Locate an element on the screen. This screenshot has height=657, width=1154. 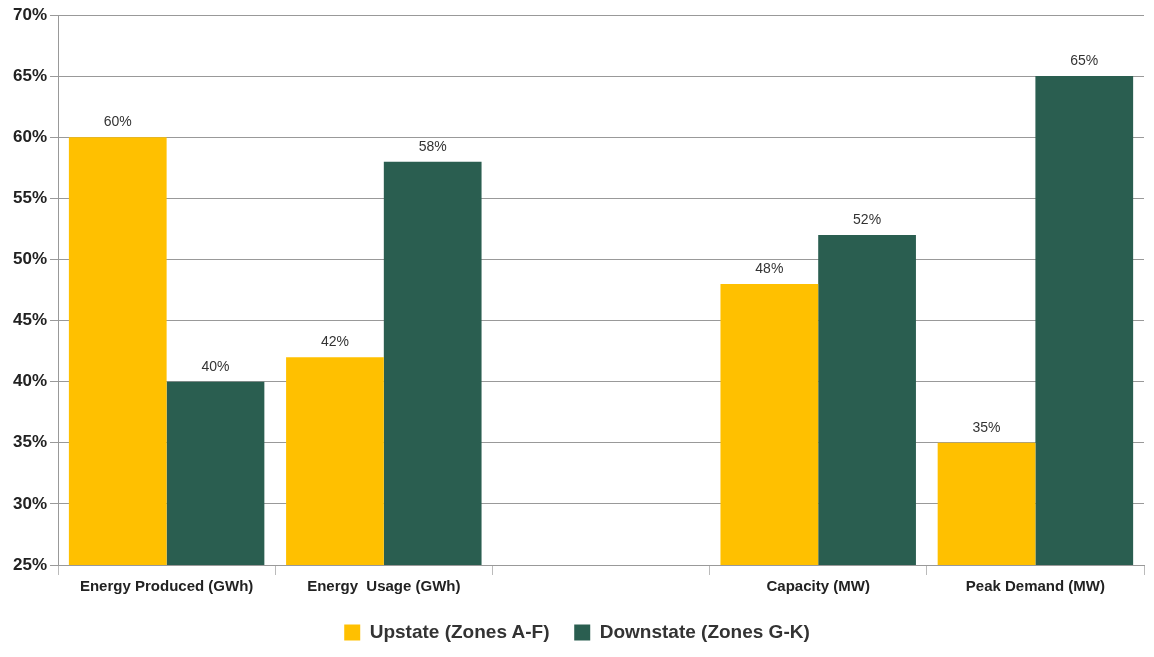
x-tick-label: Peak Demand (MW) is located at coordinates (1035, 586).